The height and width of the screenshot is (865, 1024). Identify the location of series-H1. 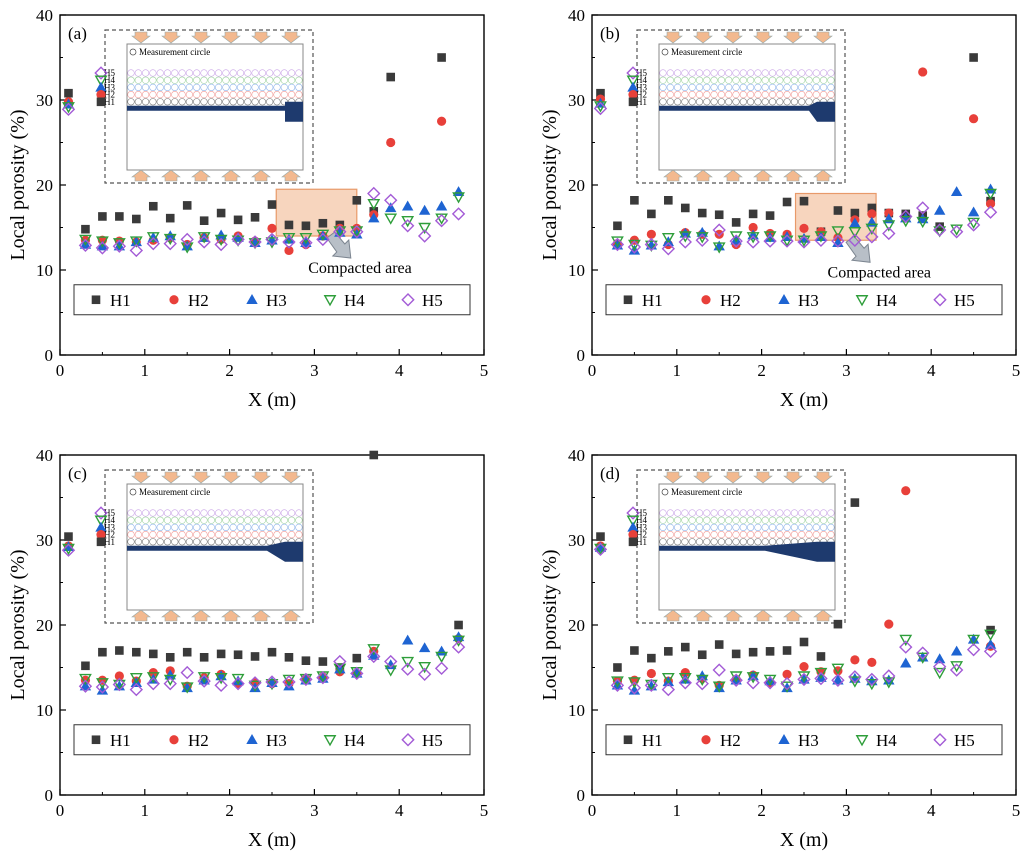
(795, 585).